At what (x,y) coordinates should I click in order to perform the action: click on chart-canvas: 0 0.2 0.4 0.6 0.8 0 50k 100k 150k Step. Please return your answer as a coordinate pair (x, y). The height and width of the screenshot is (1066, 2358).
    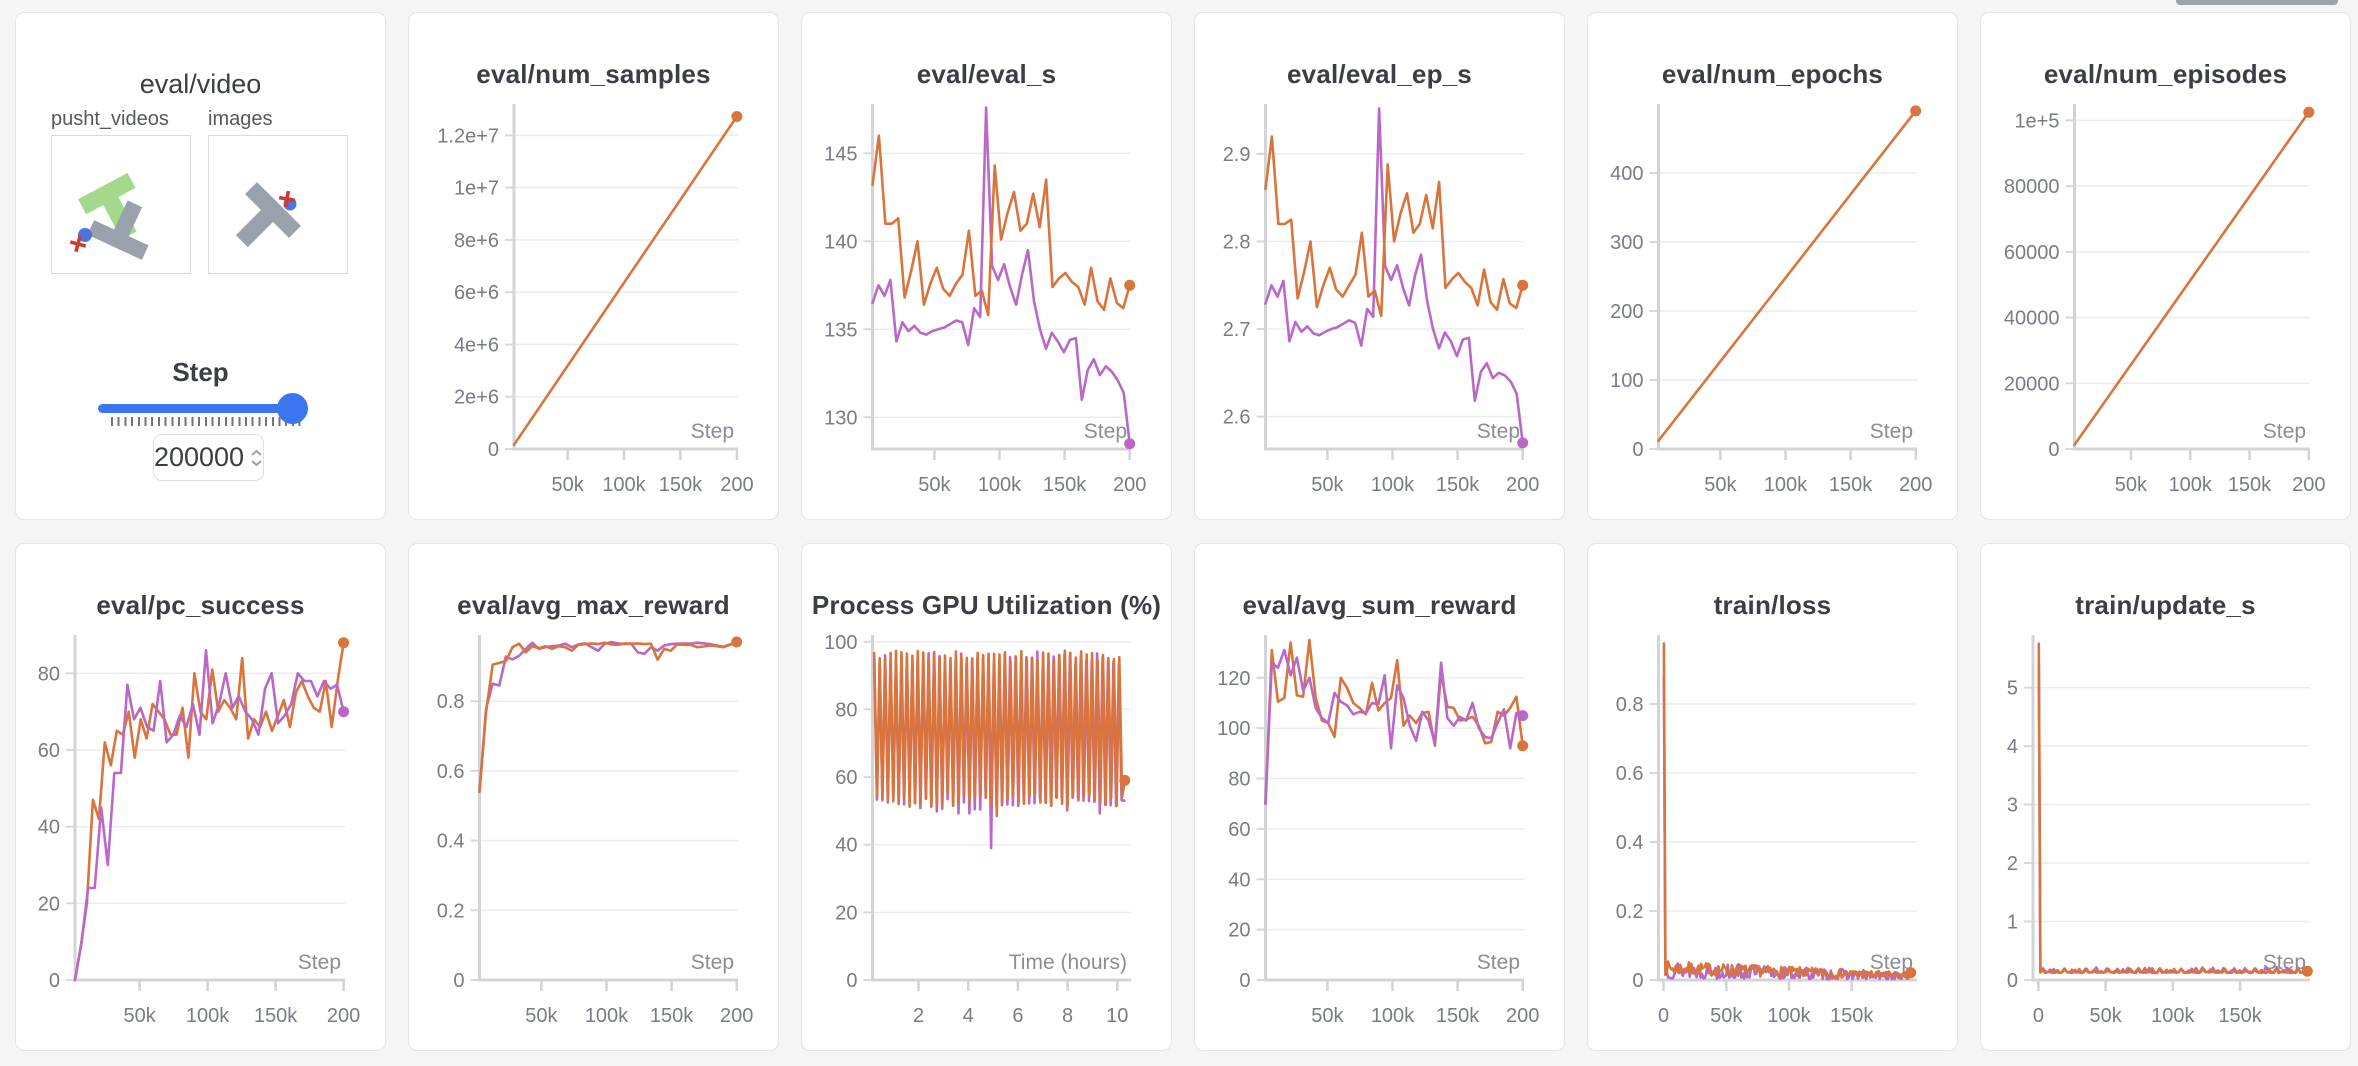
    Looking at the image, I should click on (1773, 797).